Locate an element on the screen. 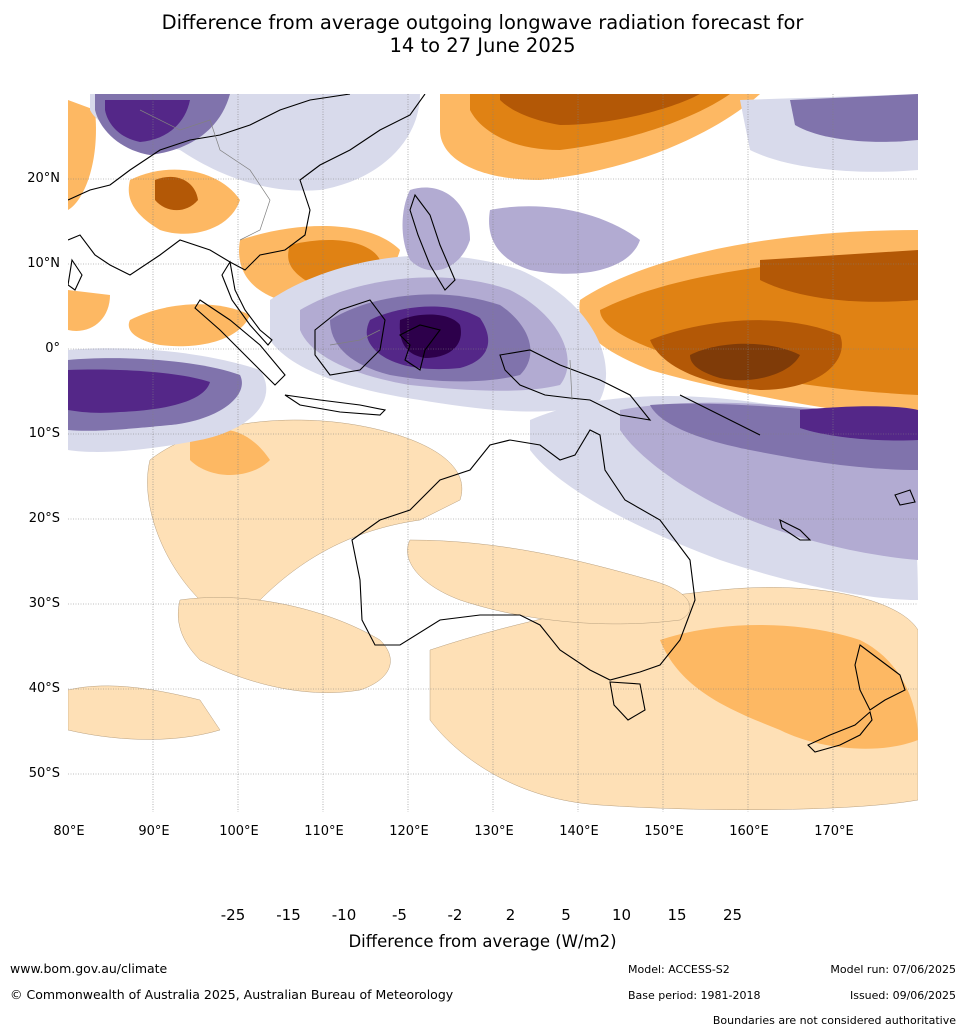  new-zealand-north-coastline is located at coordinates (880, 677).